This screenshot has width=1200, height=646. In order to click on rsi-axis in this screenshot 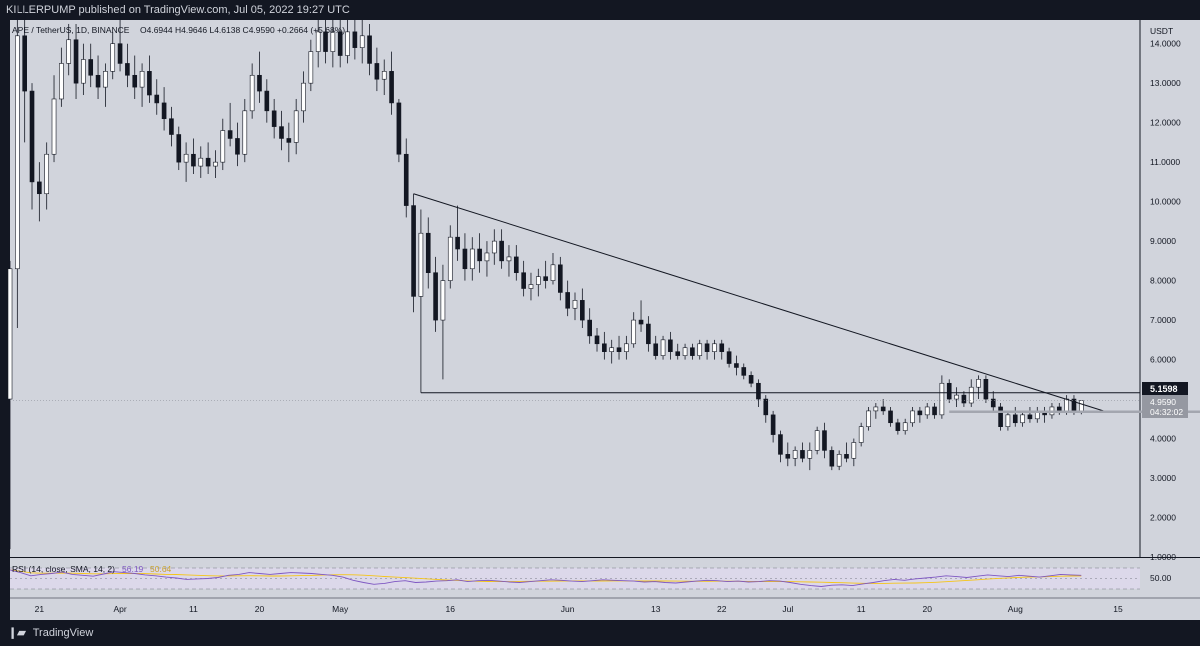, I will do `click(1170, 578)`.